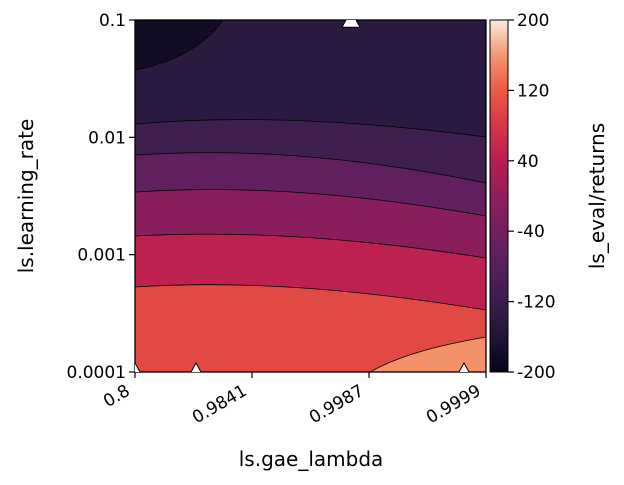 This screenshot has width=624, height=485. I want to click on colorbar-tick-label: -120, so click(536, 303).